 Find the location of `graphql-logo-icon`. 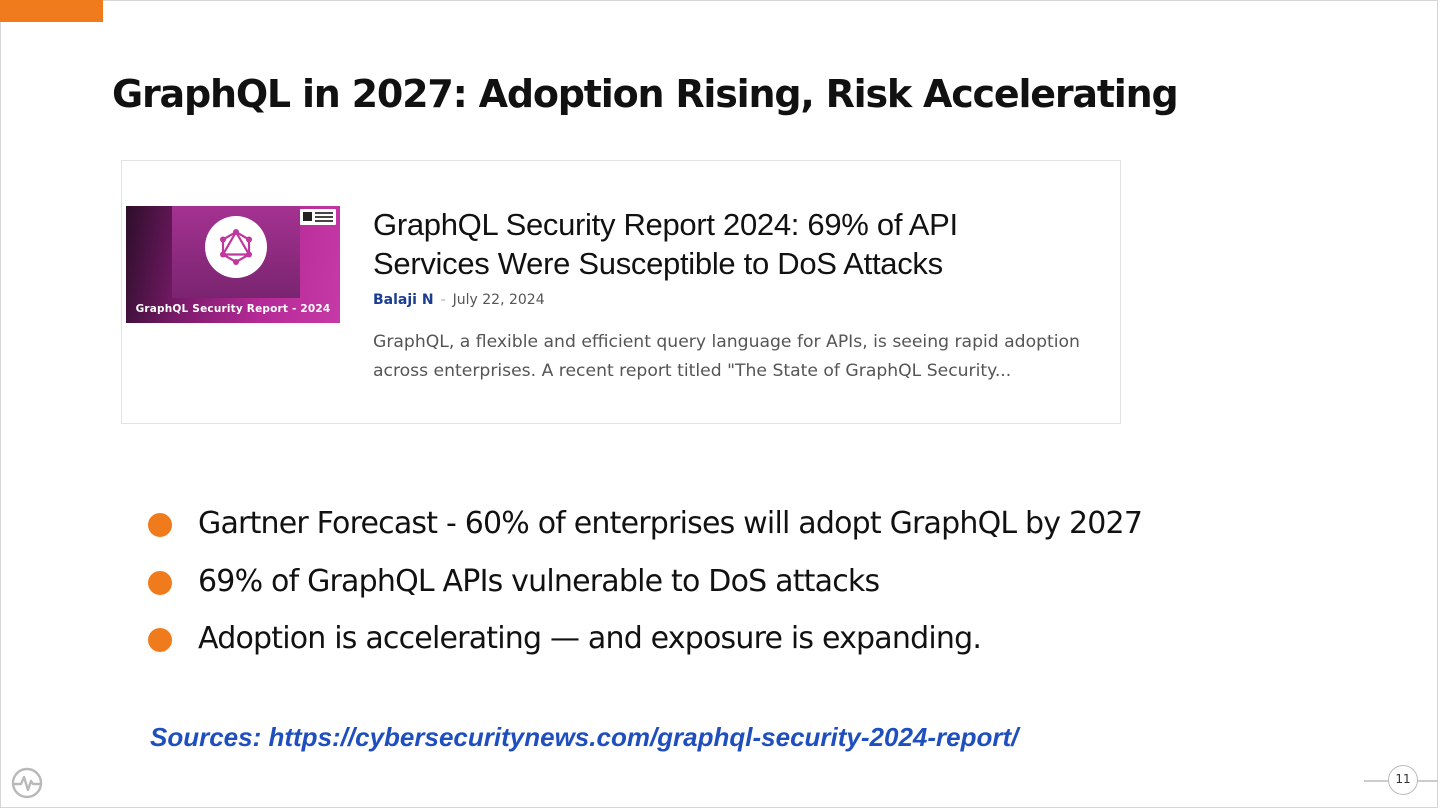

graphql-logo-icon is located at coordinates (236, 247).